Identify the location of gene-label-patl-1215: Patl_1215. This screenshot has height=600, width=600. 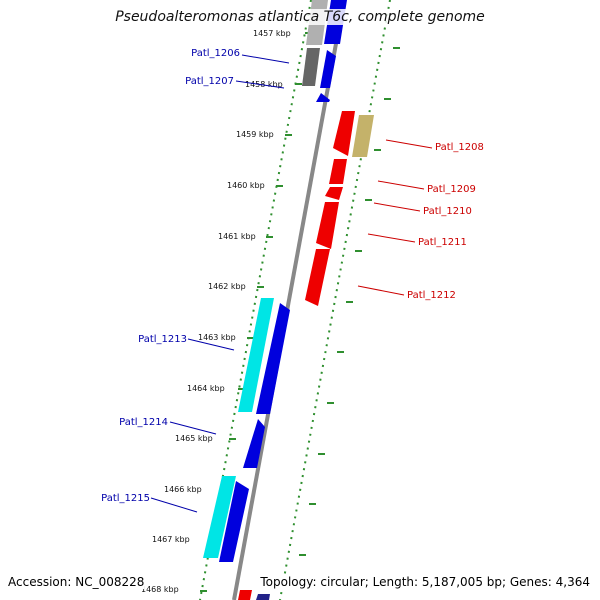
(125, 498).